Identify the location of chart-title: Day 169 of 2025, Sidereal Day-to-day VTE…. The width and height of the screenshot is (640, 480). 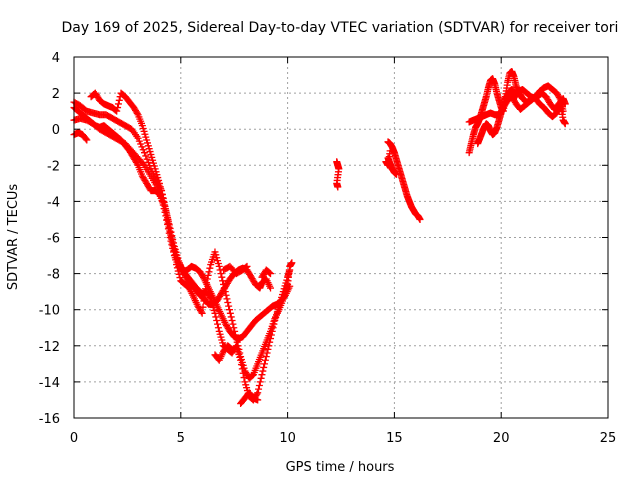
(340, 28).